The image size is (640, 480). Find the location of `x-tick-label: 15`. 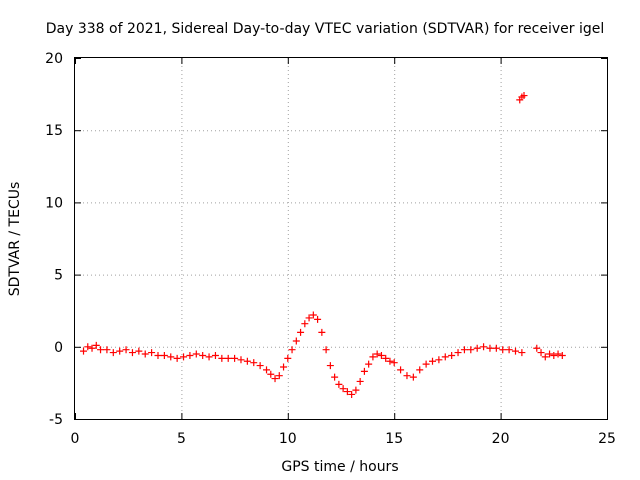

x-tick-label: 15 is located at coordinates (394, 439).